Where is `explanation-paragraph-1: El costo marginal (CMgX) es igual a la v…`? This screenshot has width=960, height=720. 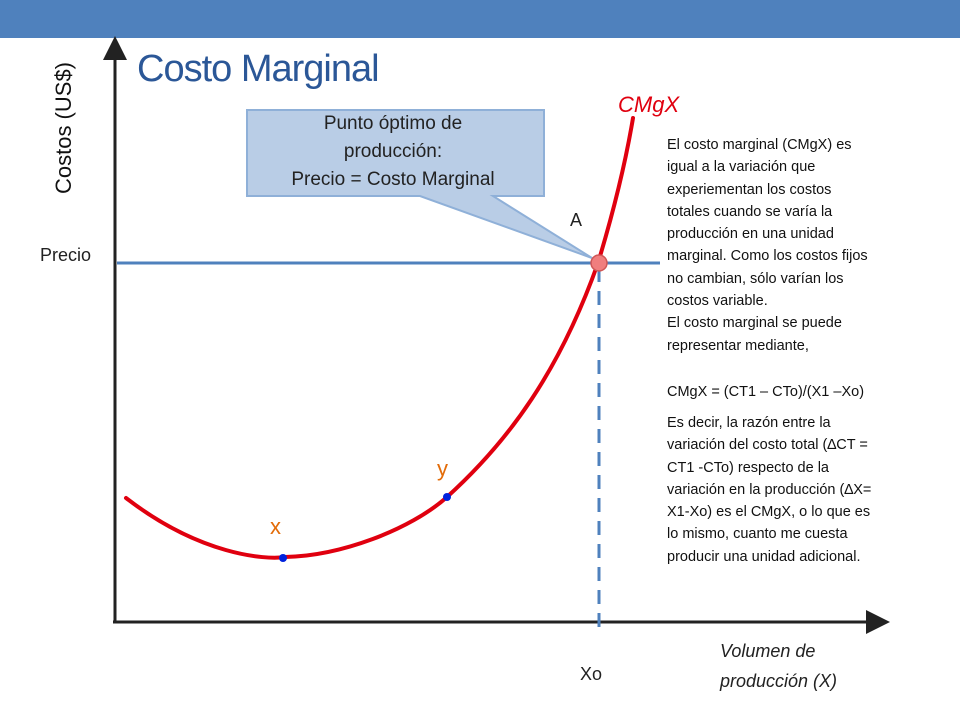 explanation-paragraph-1: El costo marginal (CMgX) es igual a la v… is located at coordinates (807, 245).